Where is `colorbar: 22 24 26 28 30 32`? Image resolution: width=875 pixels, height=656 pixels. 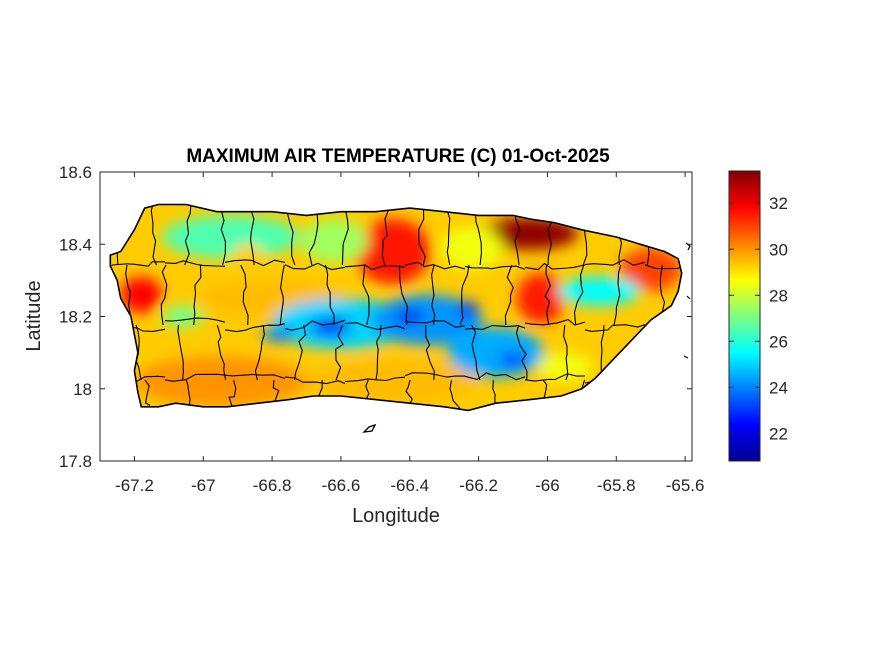
colorbar: 22 24 26 28 30 32 is located at coordinates (758, 316).